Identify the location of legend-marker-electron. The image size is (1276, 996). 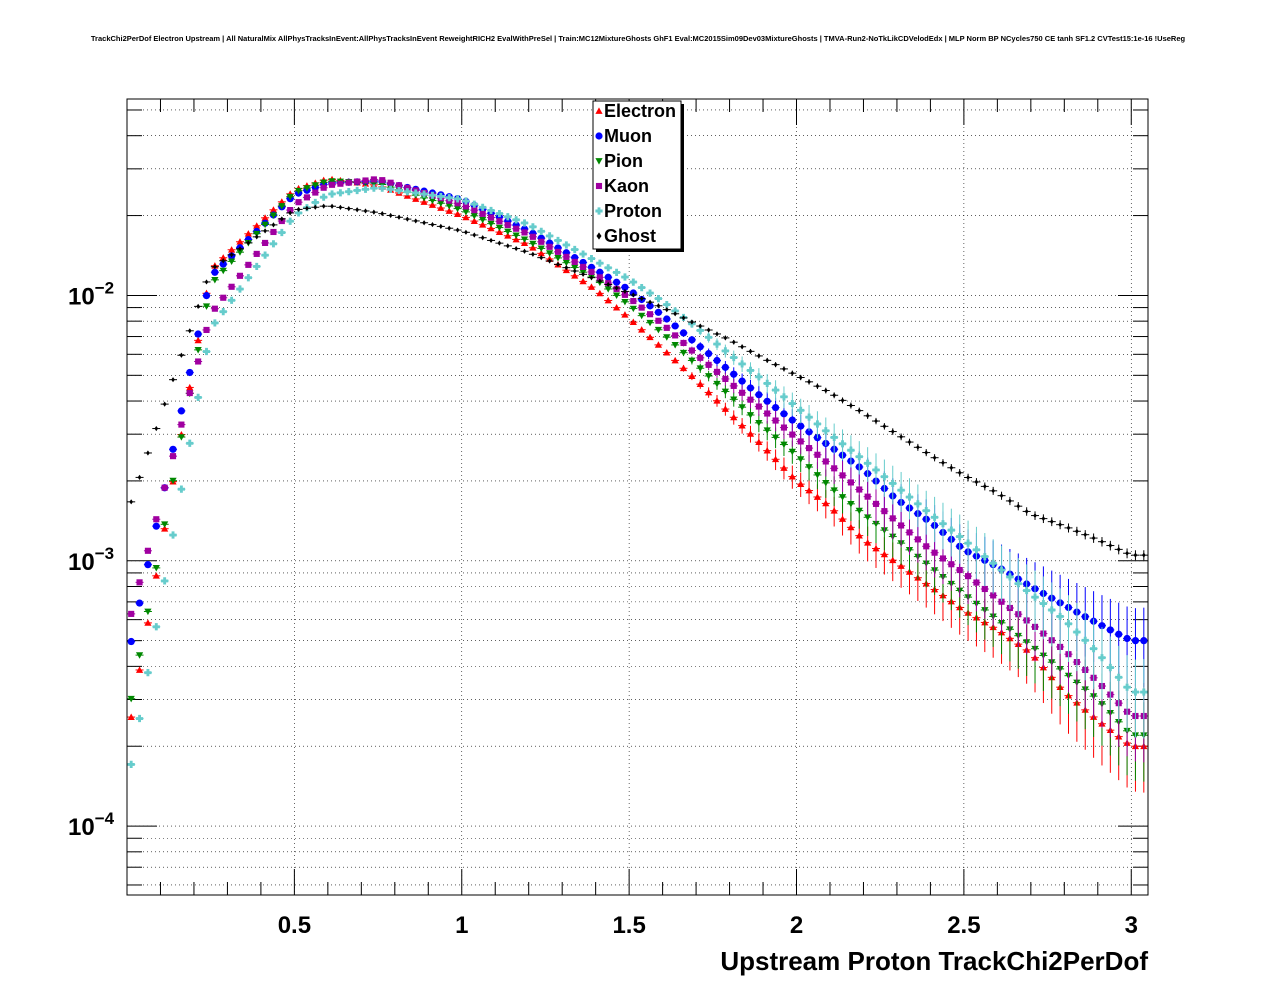
(599, 110).